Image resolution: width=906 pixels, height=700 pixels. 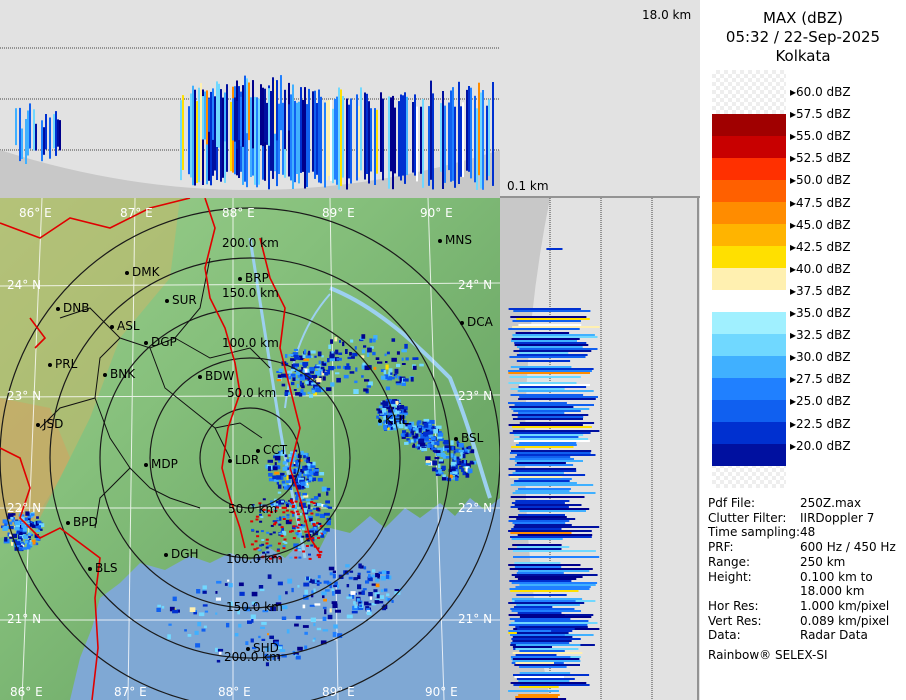 What do you see at coordinates (836, 576) in the screenshot?
I see `info-value: 0.100 km to` at bounding box center [836, 576].